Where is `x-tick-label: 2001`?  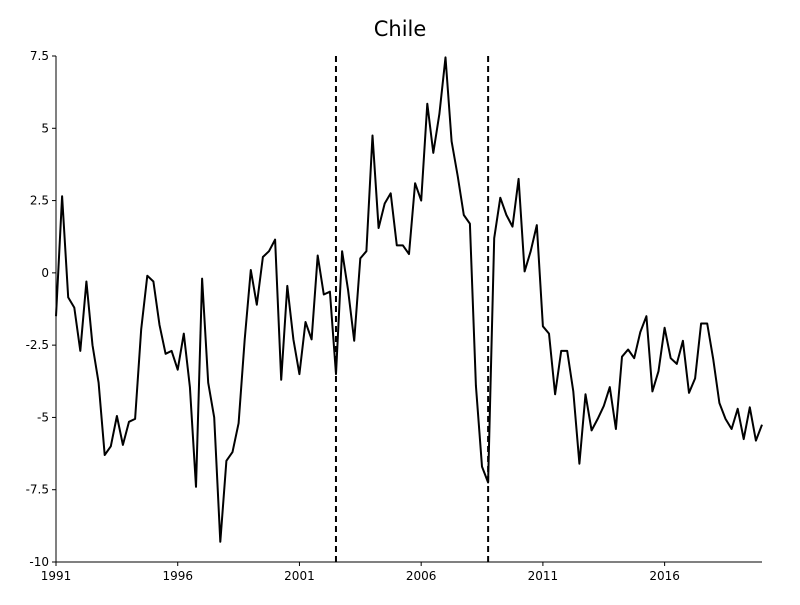 x-tick-label: 2001 is located at coordinates (299, 576).